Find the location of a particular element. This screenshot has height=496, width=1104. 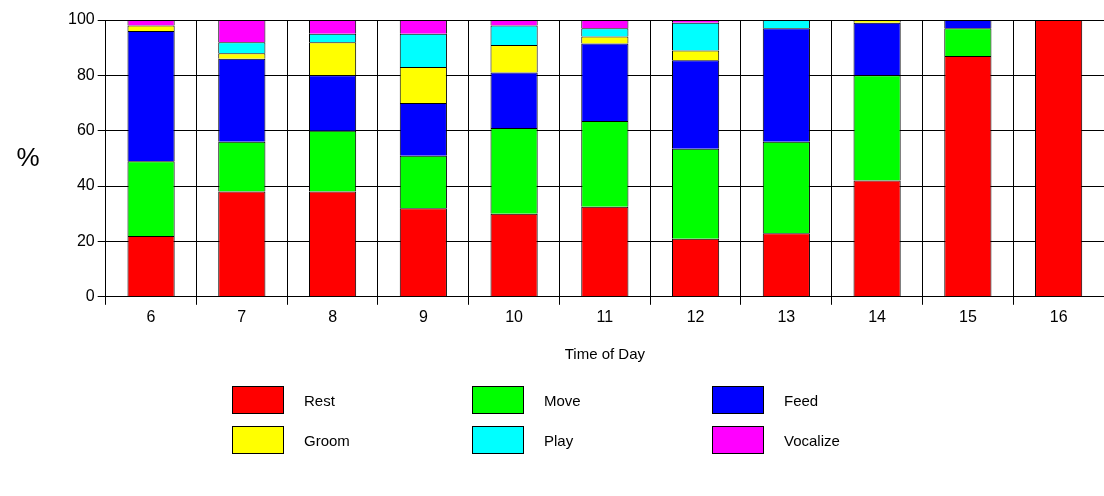

y-axis-title: % is located at coordinates (28, 156).